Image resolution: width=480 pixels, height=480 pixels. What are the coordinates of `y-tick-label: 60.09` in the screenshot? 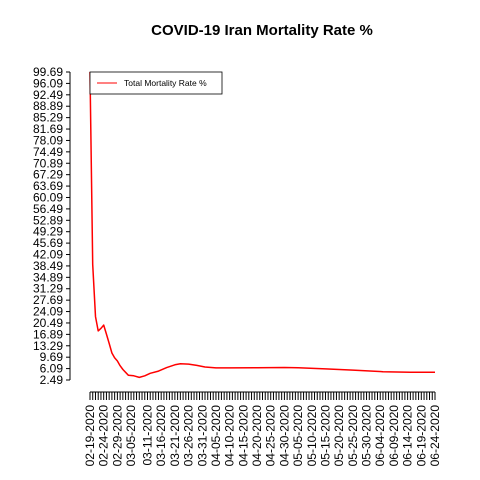 It's located at (48, 197).